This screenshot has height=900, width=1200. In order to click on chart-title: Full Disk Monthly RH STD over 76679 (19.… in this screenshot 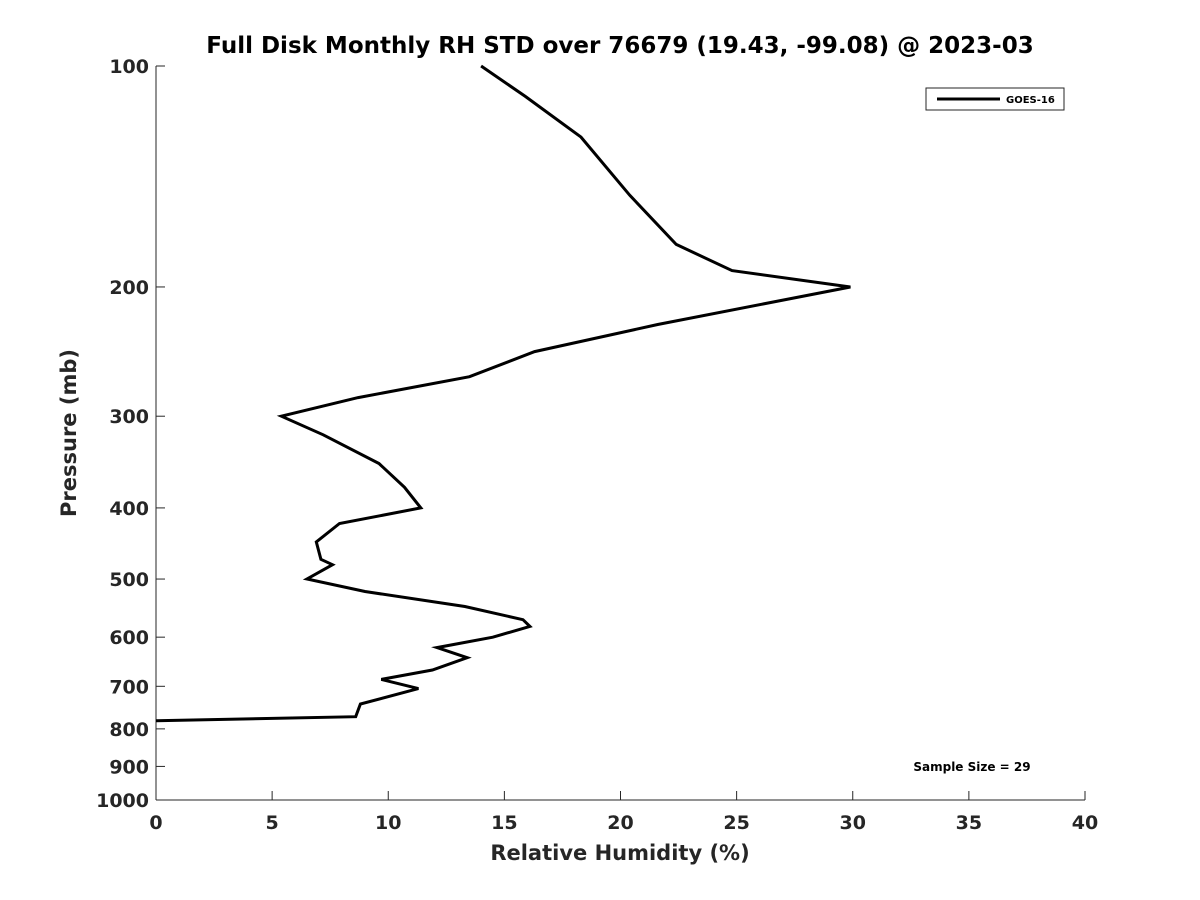, I will do `click(619, 46)`.